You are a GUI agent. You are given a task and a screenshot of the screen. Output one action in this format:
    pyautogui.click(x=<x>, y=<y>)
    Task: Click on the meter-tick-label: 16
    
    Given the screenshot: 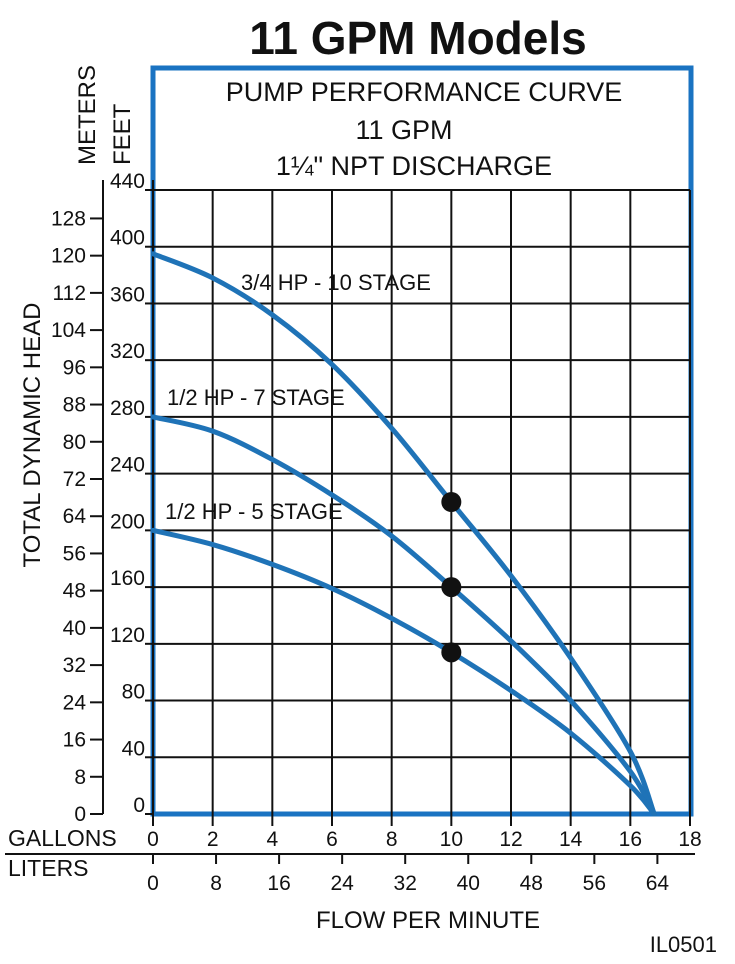 What is the action you would take?
    pyautogui.click(x=74, y=740)
    